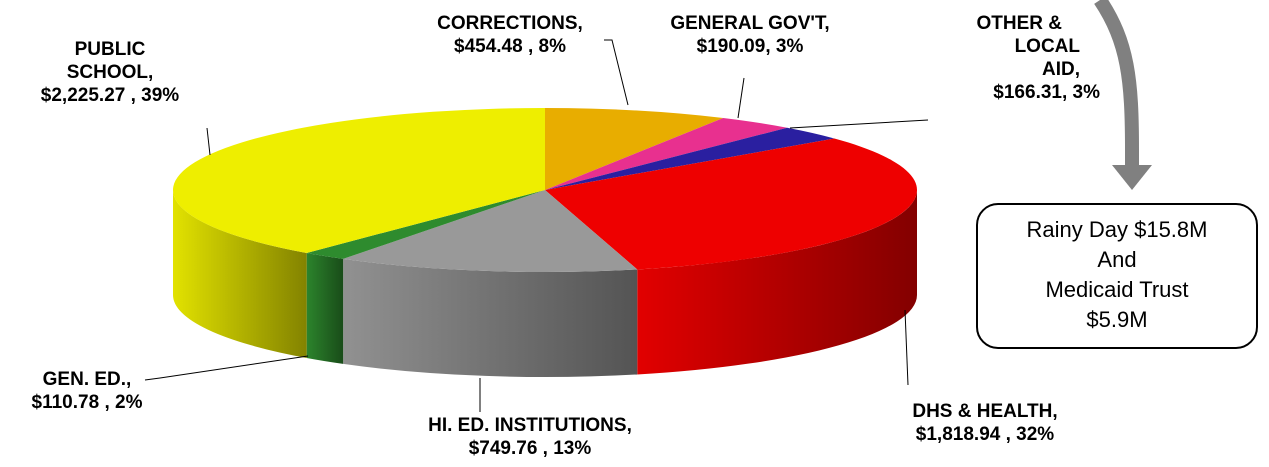 This screenshot has height=467, width=1269. What do you see at coordinates (985, 423) in the screenshot?
I see `label-dhs-health: DHS & HEALTH, $1,818.94 , 32%` at bounding box center [985, 423].